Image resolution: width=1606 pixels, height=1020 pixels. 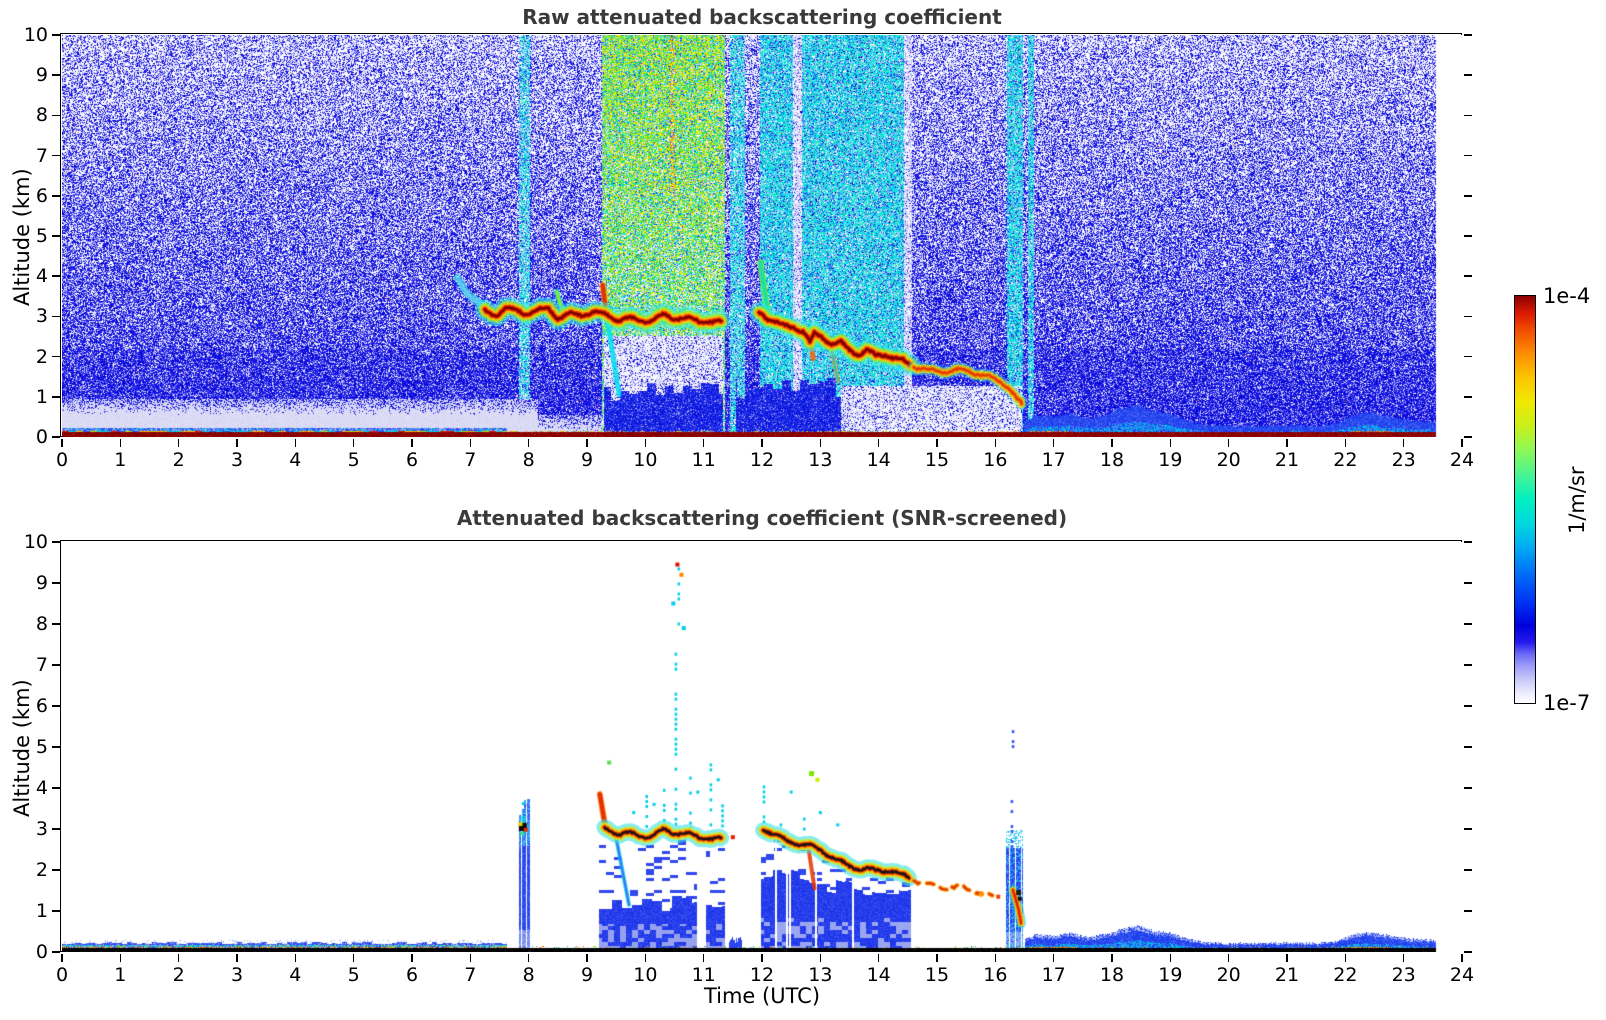 I want to click on colorbar-unit-label: 1/m/sr, so click(x=1577, y=499).